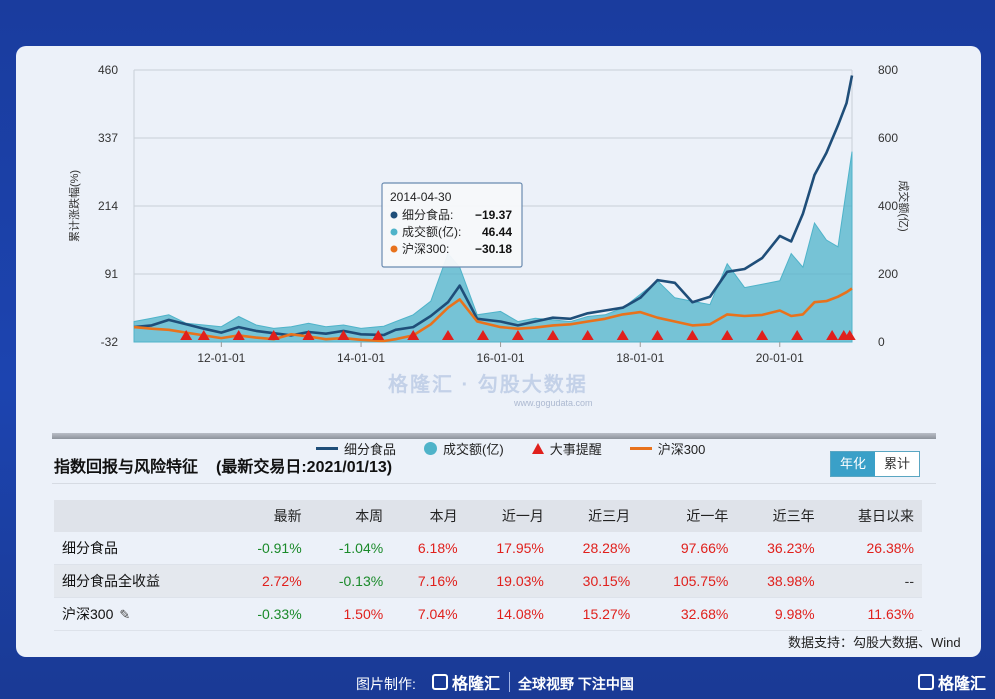 The width and height of the screenshot is (995, 699). I want to click on y-left-tick-label: 214, so click(108, 206).